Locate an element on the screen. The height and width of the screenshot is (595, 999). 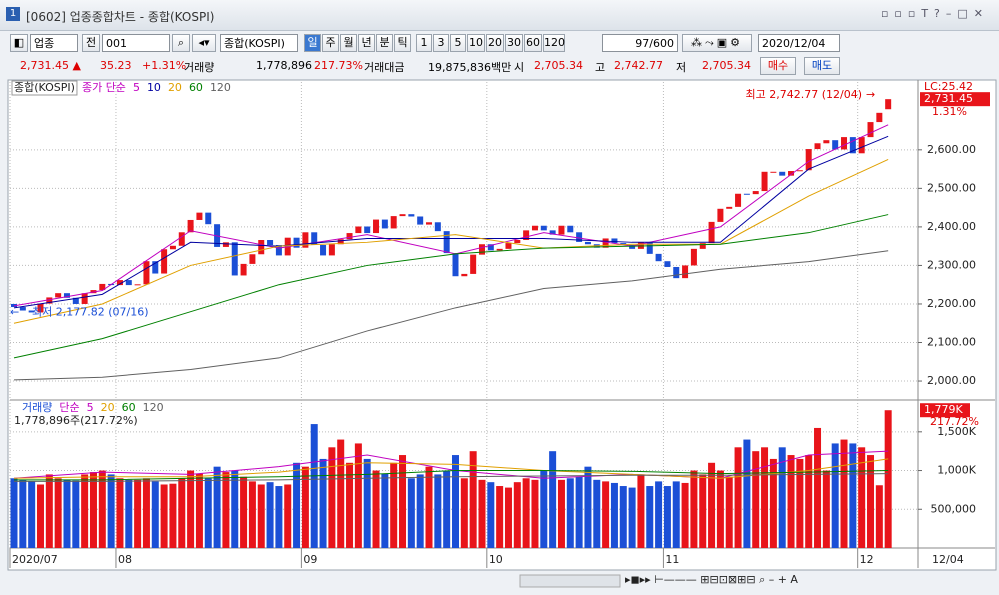
period-button: 20 is located at coordinates (495, 43).